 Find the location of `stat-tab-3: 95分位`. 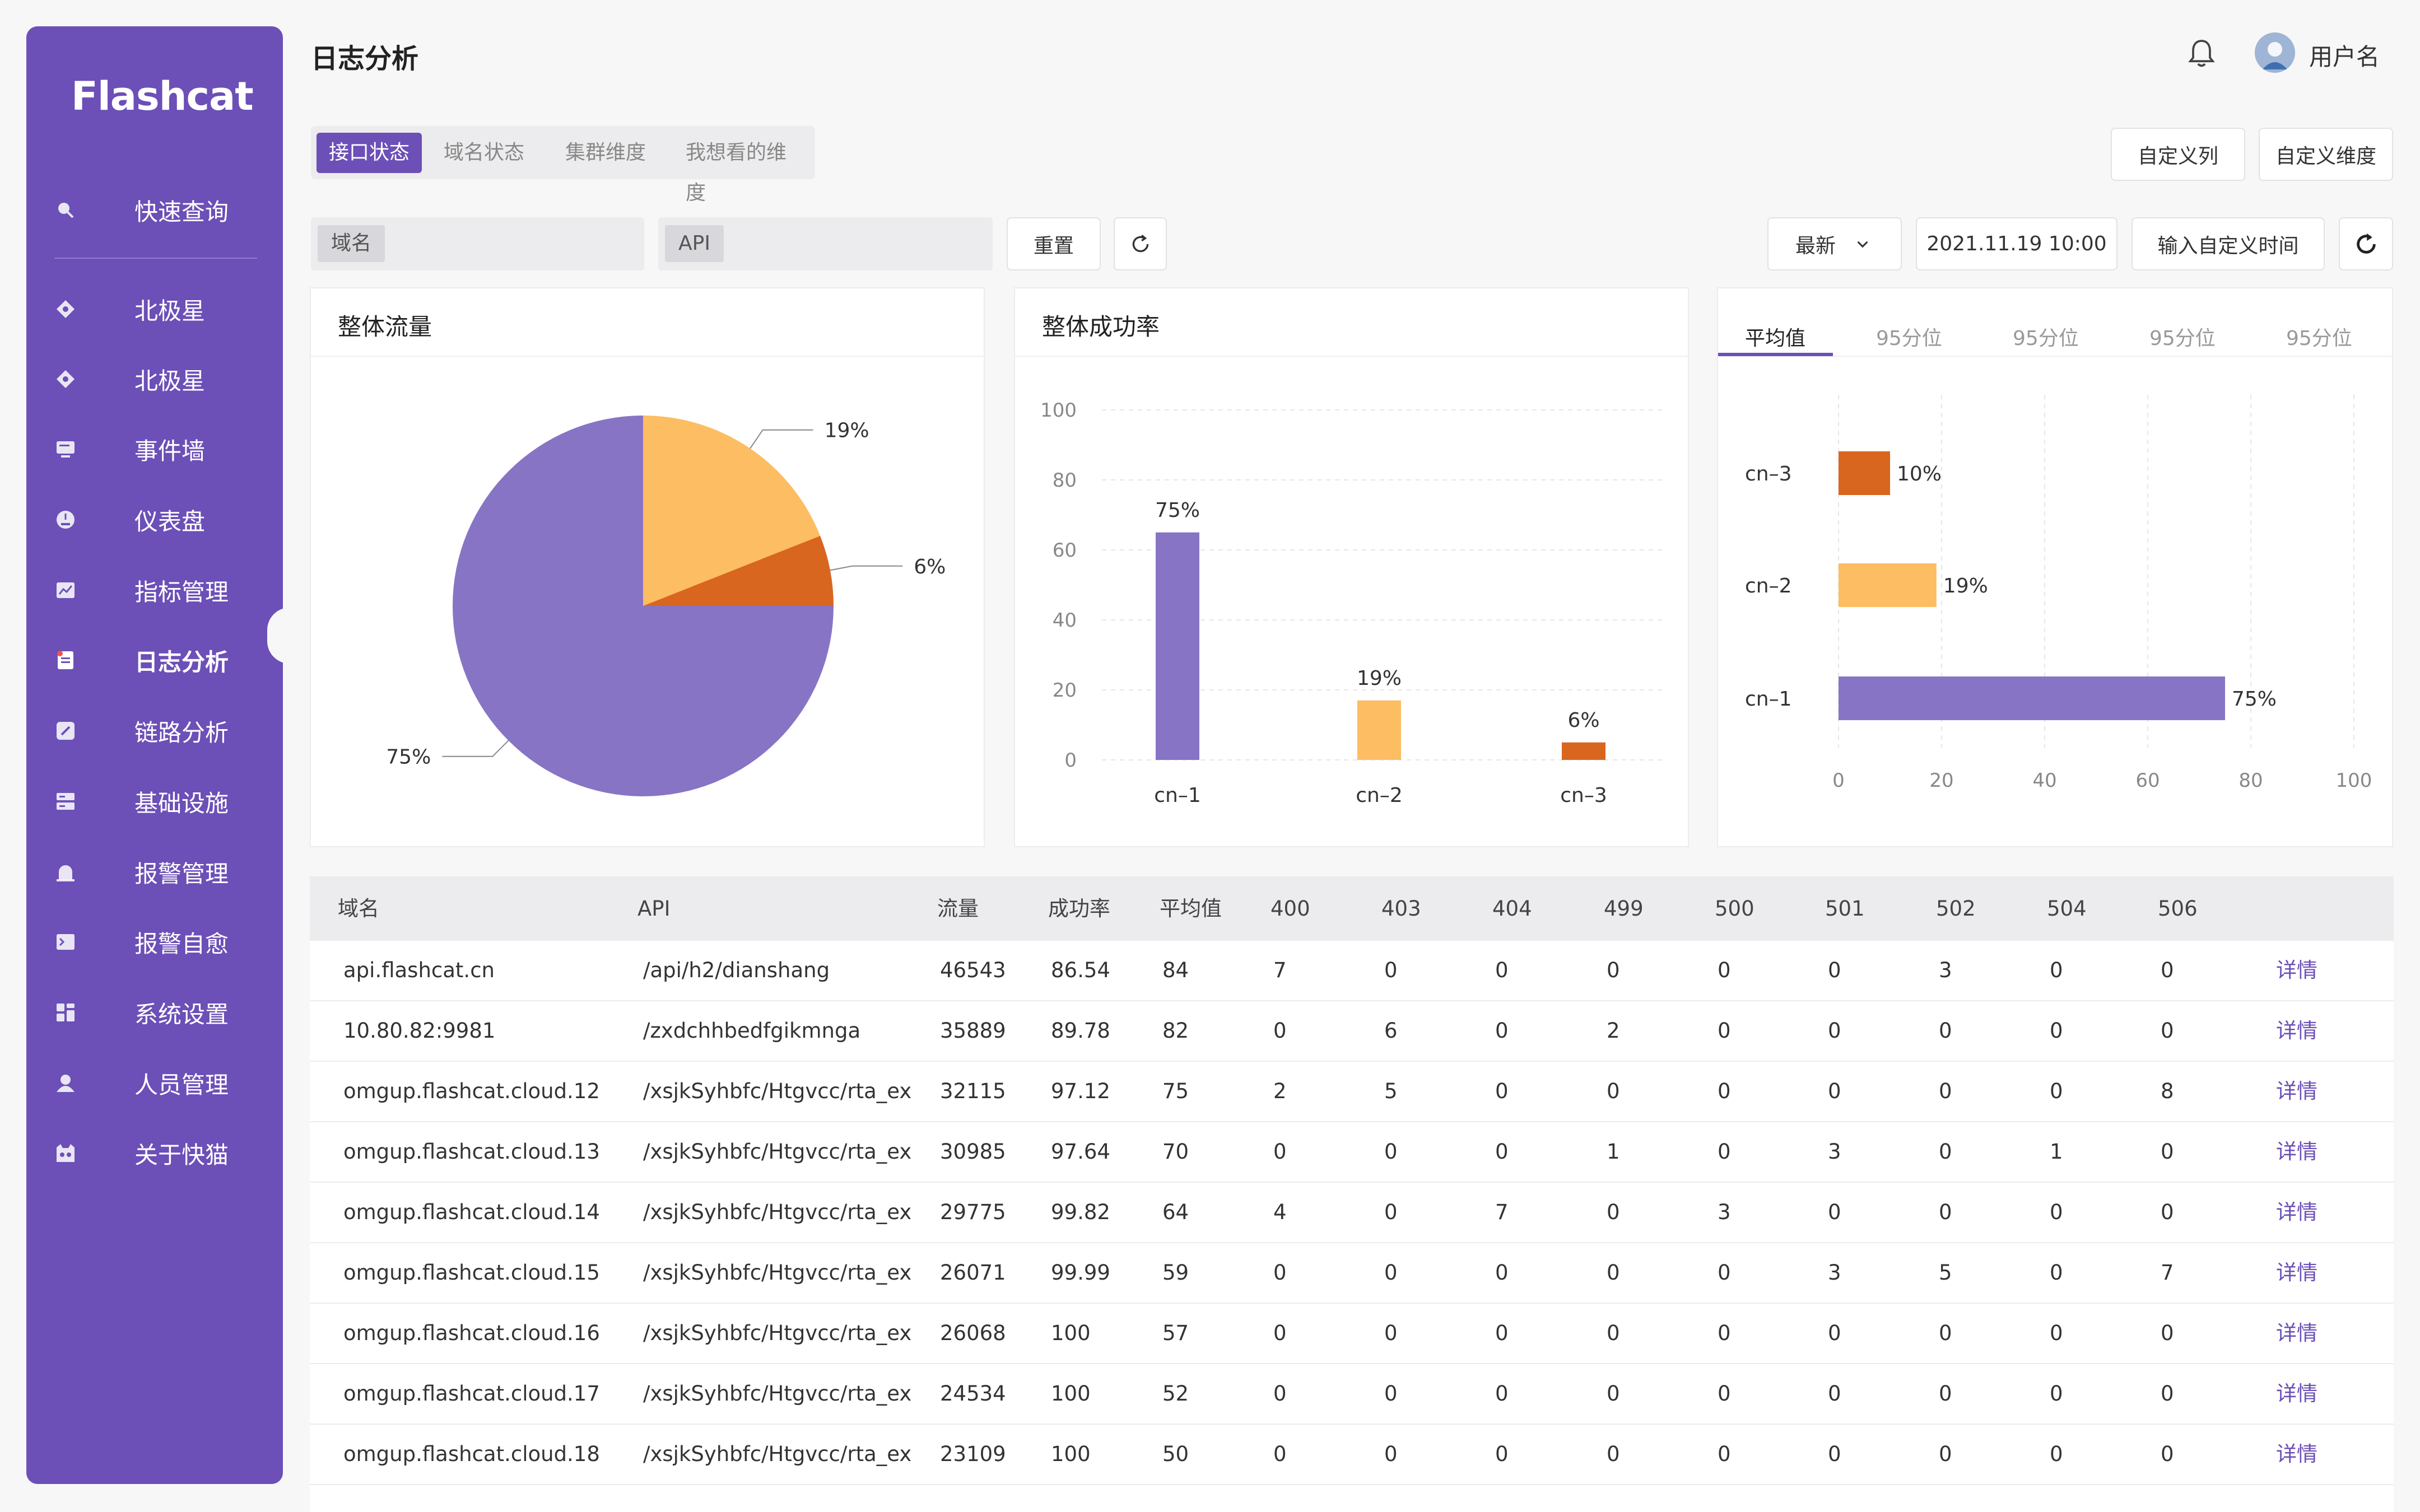

stat-tab-3: 95分位 is located at coordinates (2046, 339).